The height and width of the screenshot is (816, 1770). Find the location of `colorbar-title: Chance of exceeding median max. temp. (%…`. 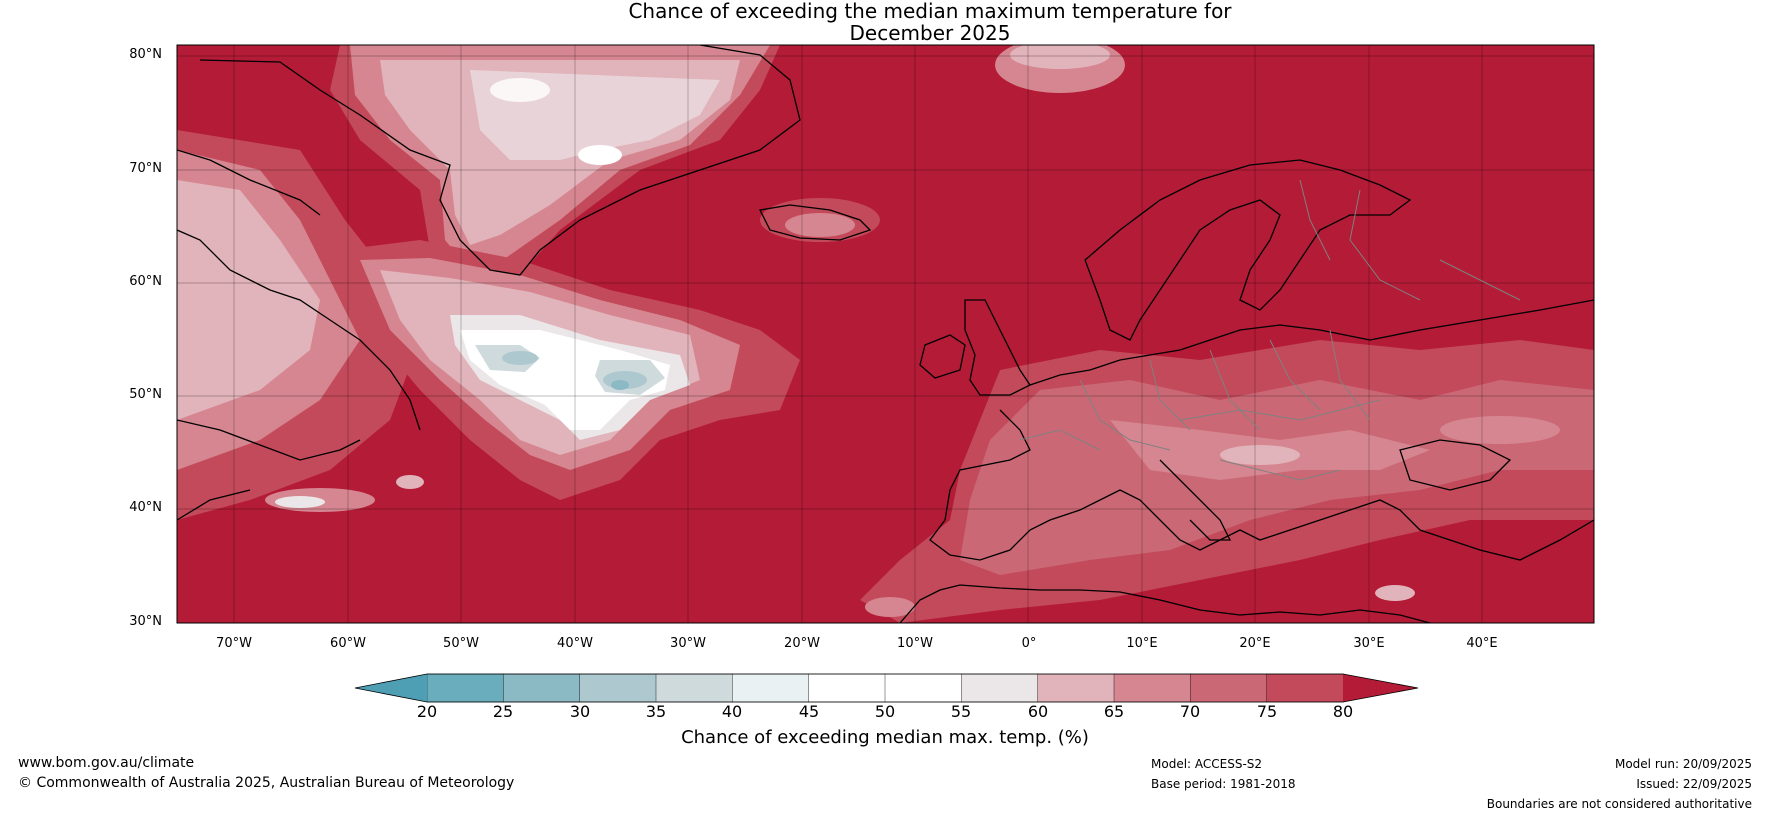

colorbar-title: Chance of exceeding median max. temp. (%… is located at coordinates (885, 737).